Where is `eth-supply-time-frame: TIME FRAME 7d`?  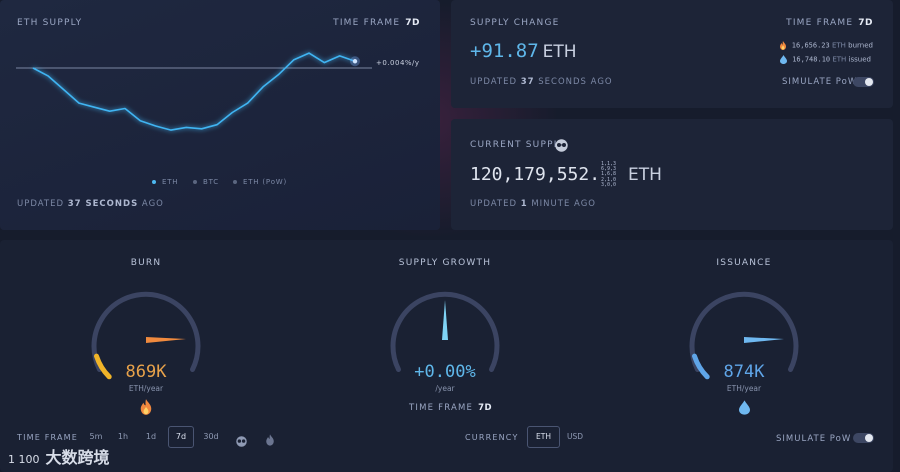
eth-supply-time-frame: TIME FRAME 7d is located at coordinates (376, 23).